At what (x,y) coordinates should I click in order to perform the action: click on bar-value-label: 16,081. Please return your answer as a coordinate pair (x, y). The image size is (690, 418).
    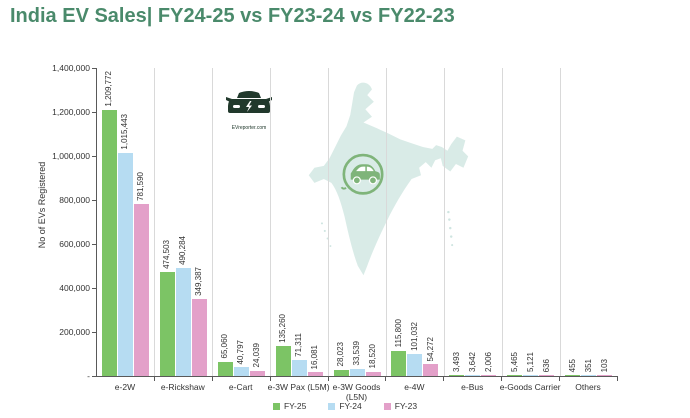
    Looking at the image, I should click on (315, 357).